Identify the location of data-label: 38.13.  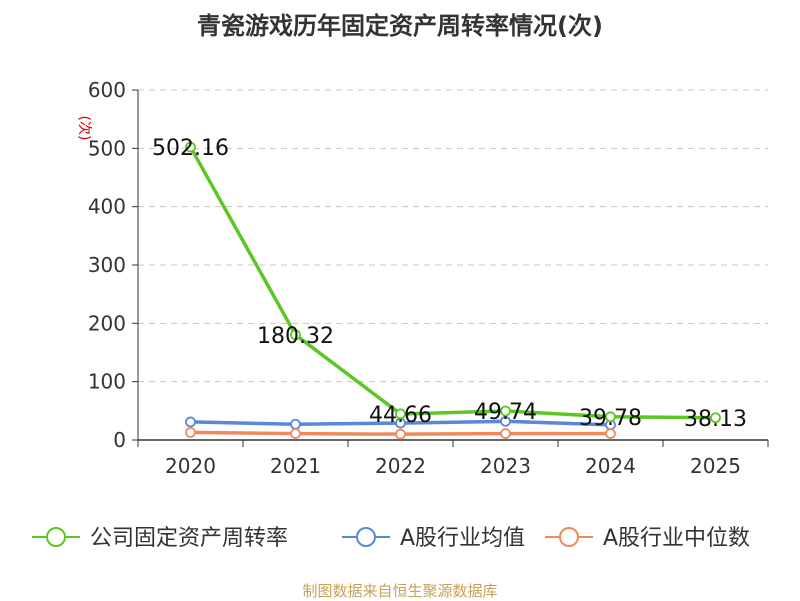
(715, 419).